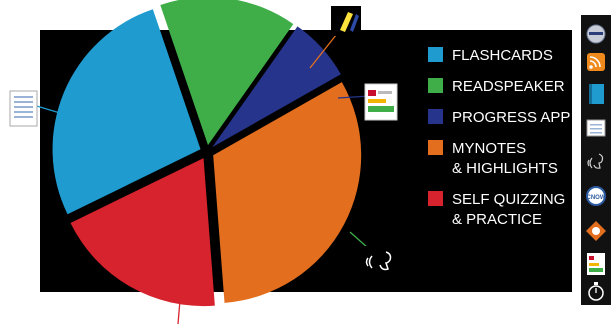 The image size is (611, 328). I want to click on svg-text: CNOW, so click(596, 198).